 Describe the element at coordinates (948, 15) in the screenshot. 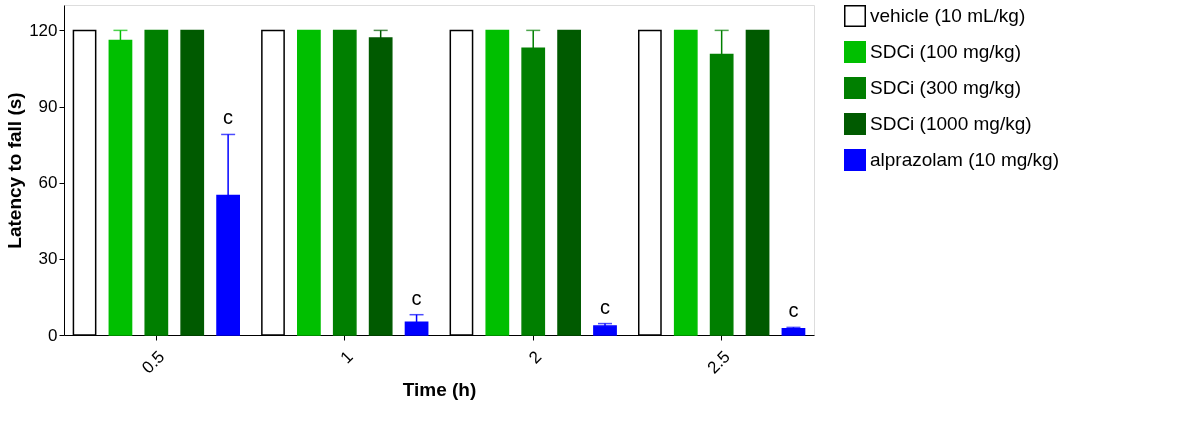

I see `legend-label: vehicle (10 mL/kg)` at that location.